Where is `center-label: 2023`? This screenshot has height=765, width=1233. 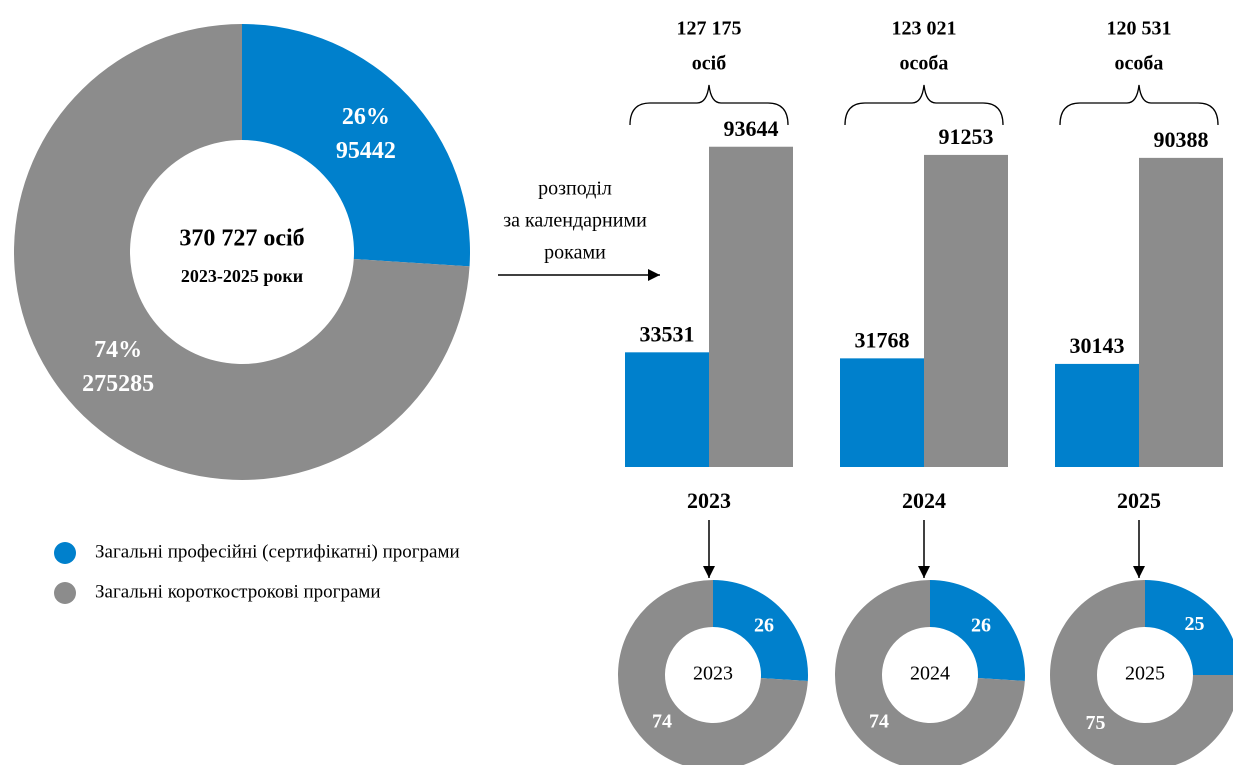
center-label: 2023 is located at coordinates (713, 674).